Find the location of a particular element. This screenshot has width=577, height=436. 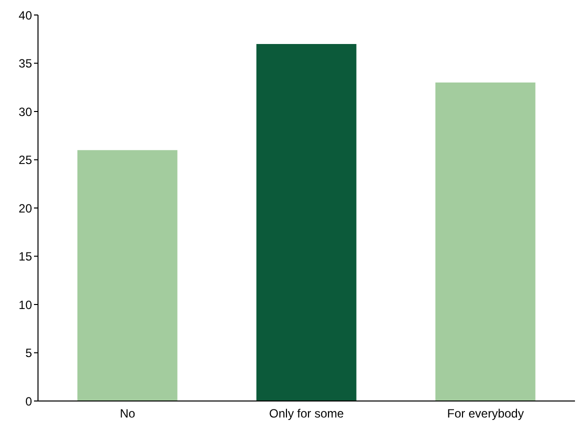

x-tick-label: For everybody is located at coordinates (485, 413).